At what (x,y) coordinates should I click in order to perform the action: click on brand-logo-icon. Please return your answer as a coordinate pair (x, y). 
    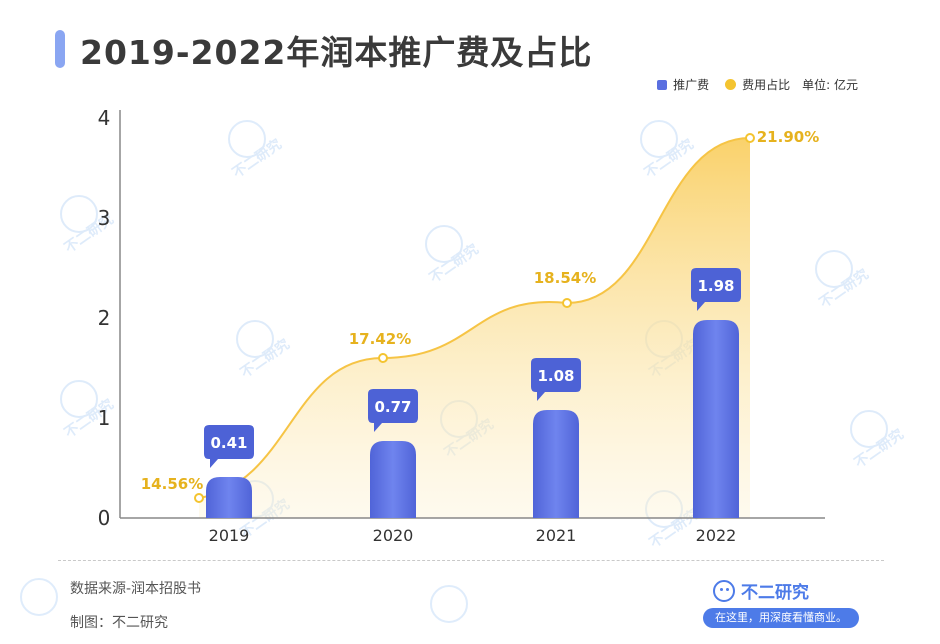
    Looking at the image, I should click on (724, 590).